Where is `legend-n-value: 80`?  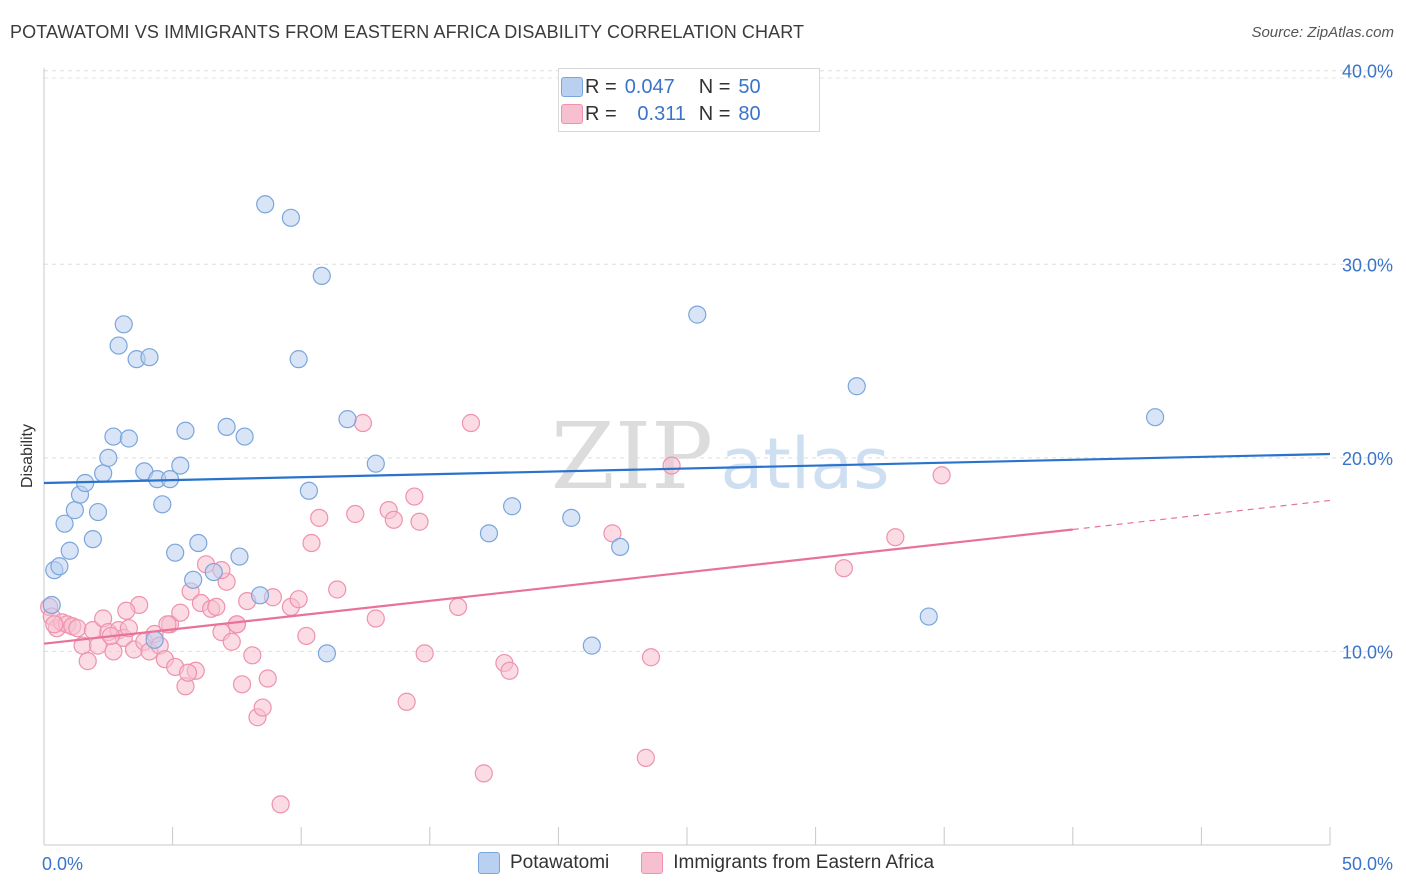
legend-n-value: 80 is located at coordinates (749, 113).